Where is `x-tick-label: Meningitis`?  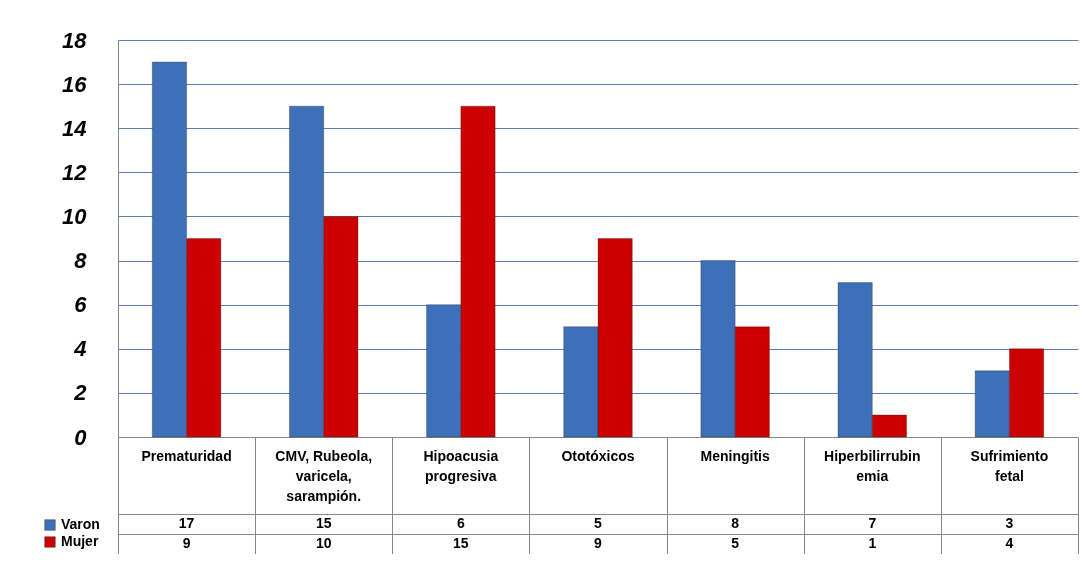
x-tick-label: Meningitis is located at coordinates (735, 455).